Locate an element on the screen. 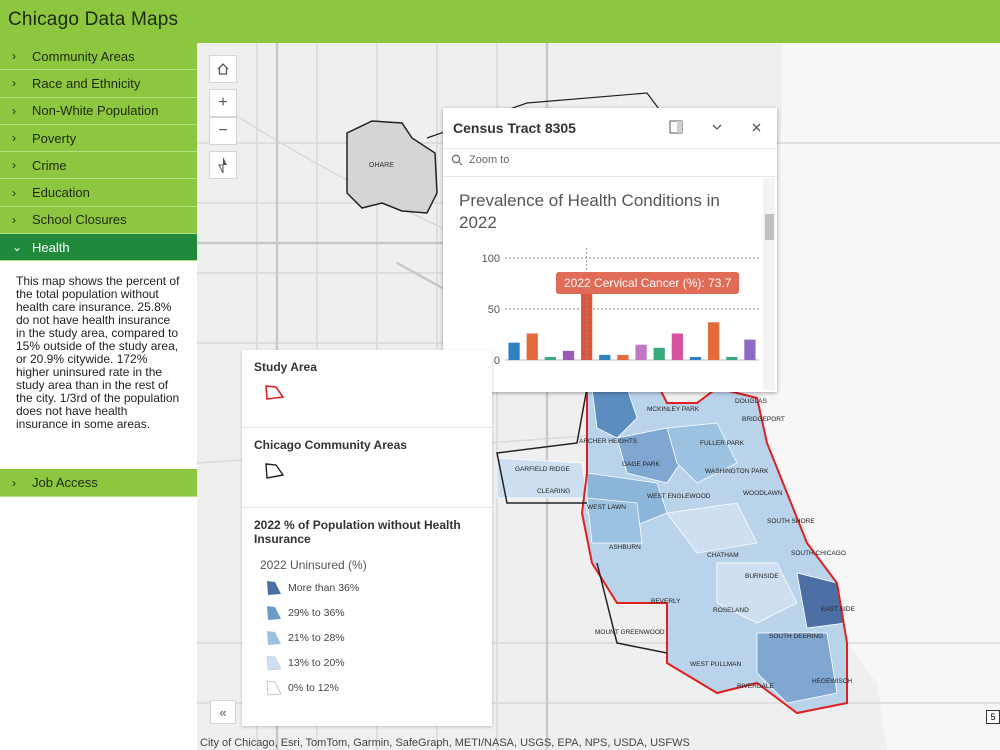  chart-y-tick-label: 0 is located at coordinates (497, 361).